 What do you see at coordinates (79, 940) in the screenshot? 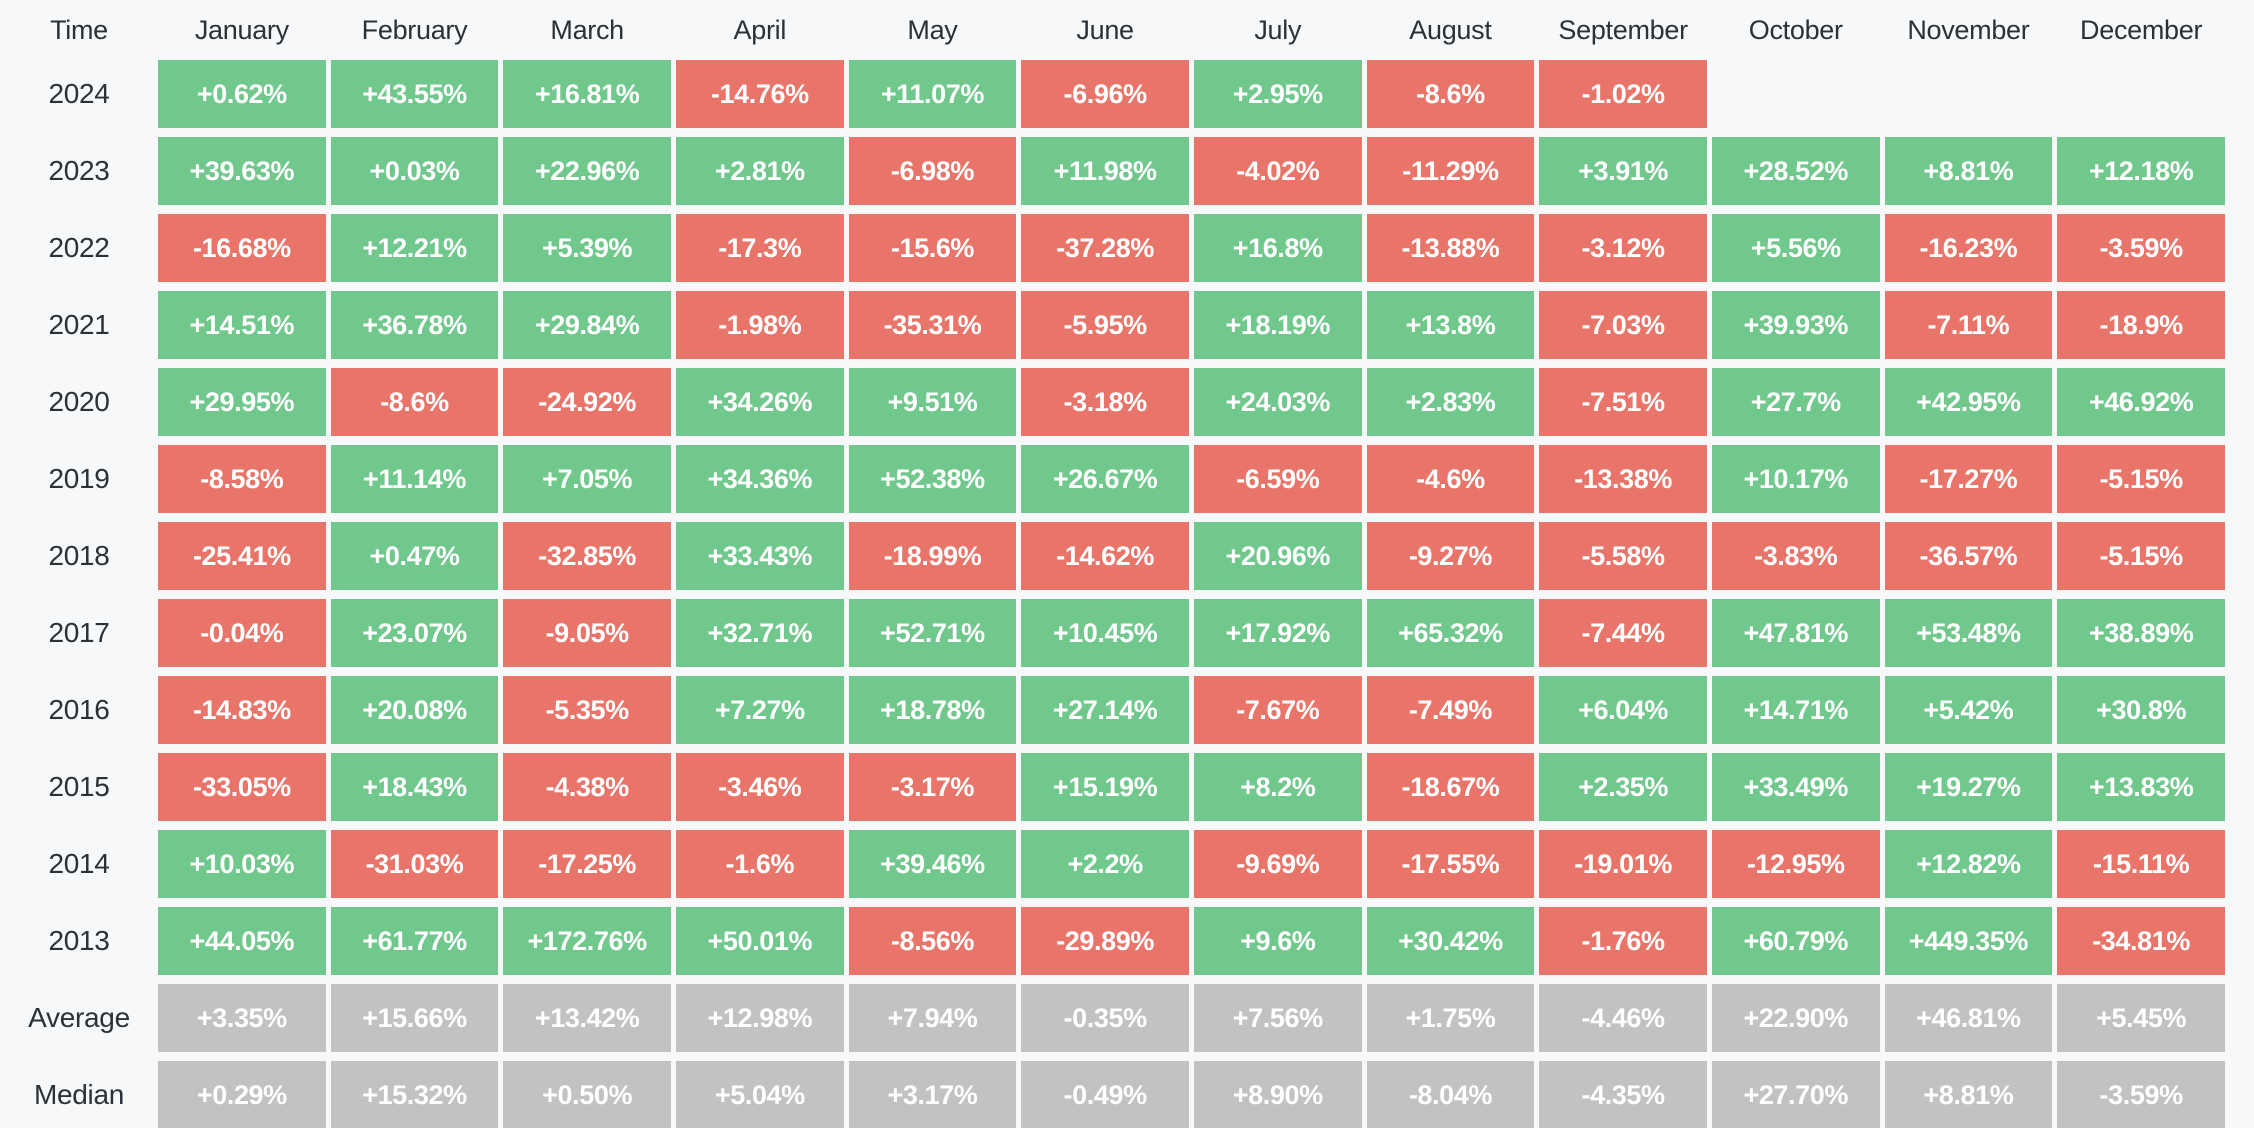
I see `row-label-2013: 2013` at bounding box center [79, 940].